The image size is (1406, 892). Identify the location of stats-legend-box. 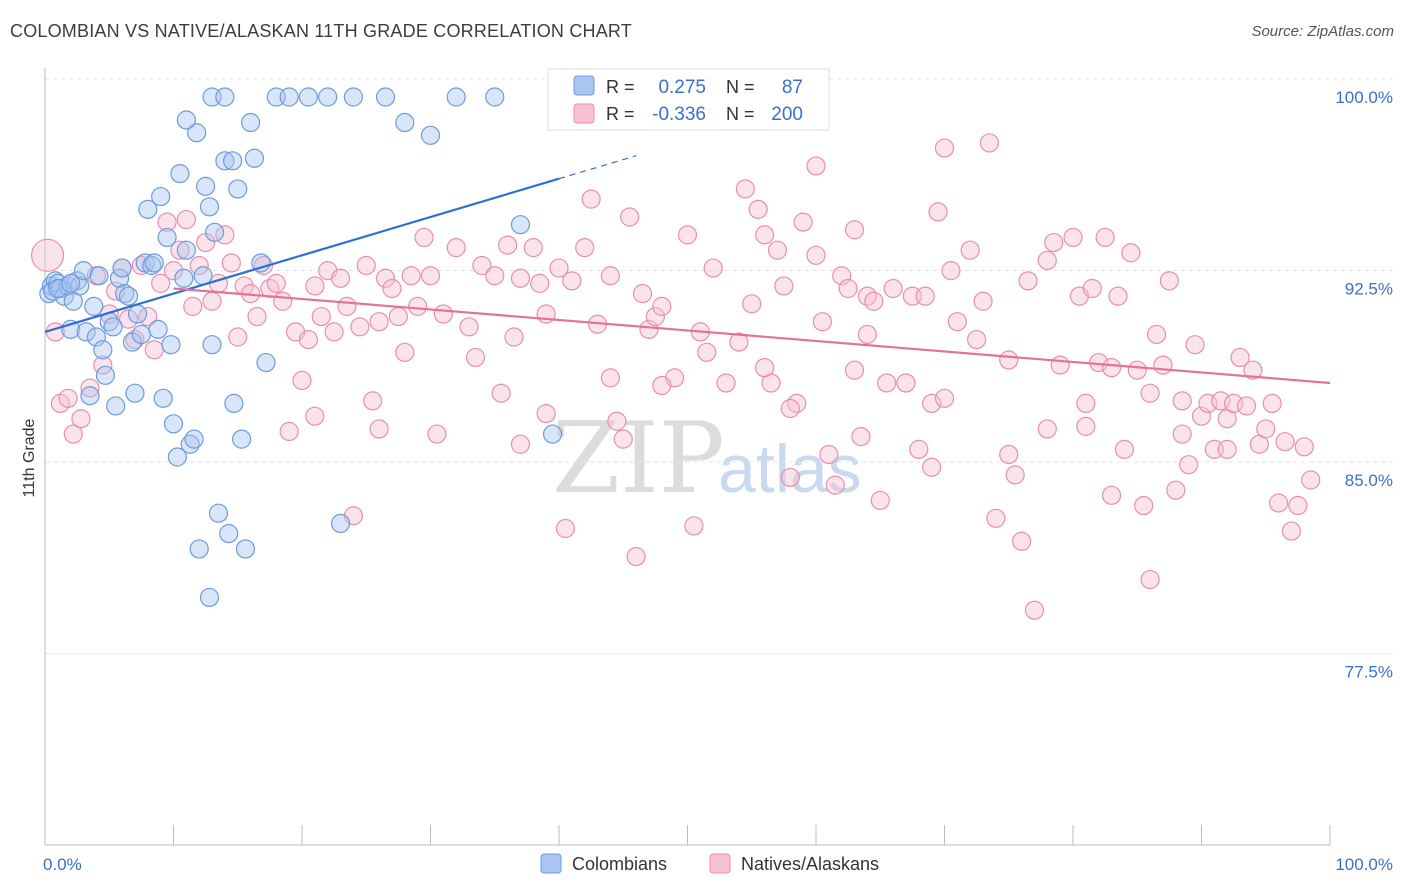
(688, 99).